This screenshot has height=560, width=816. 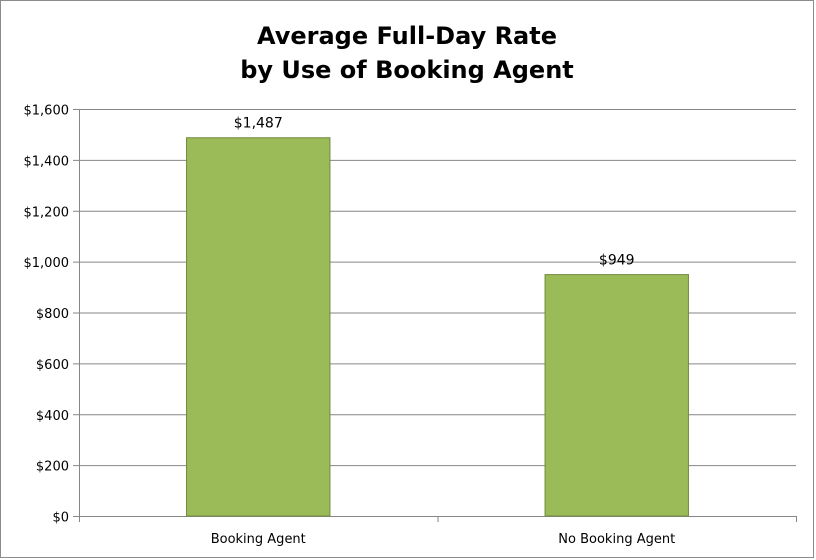 I want to click on y-tick-label: $800, so click(x=52, y=314).